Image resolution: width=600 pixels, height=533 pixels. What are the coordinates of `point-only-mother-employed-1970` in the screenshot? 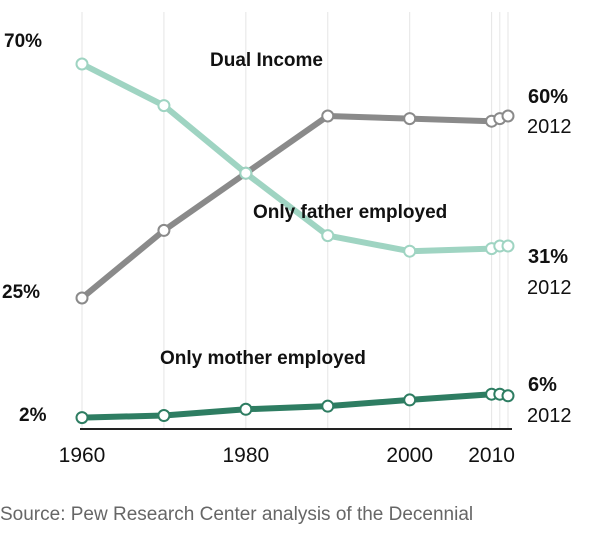 It's located at (164, 416).